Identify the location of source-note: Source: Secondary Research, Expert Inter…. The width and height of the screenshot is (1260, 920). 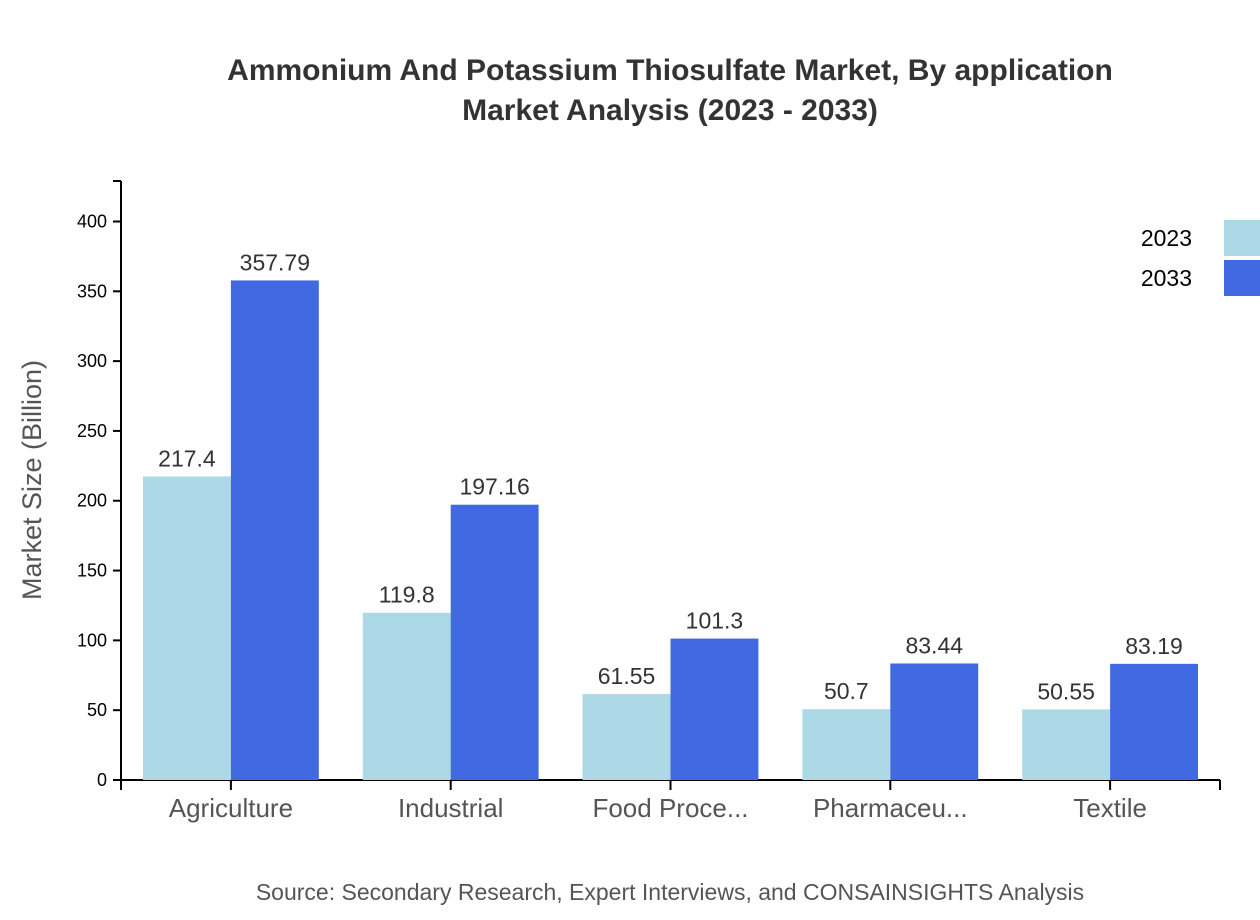
(670, 892).